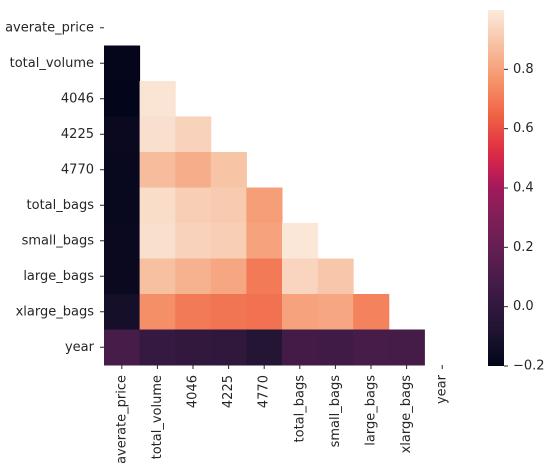 Image resolution: width=552 pixels, height=474 pixels. Describe the element at coordinates (77, 98) in the screenshot. I see `y-tick-label: 4046` at that location.